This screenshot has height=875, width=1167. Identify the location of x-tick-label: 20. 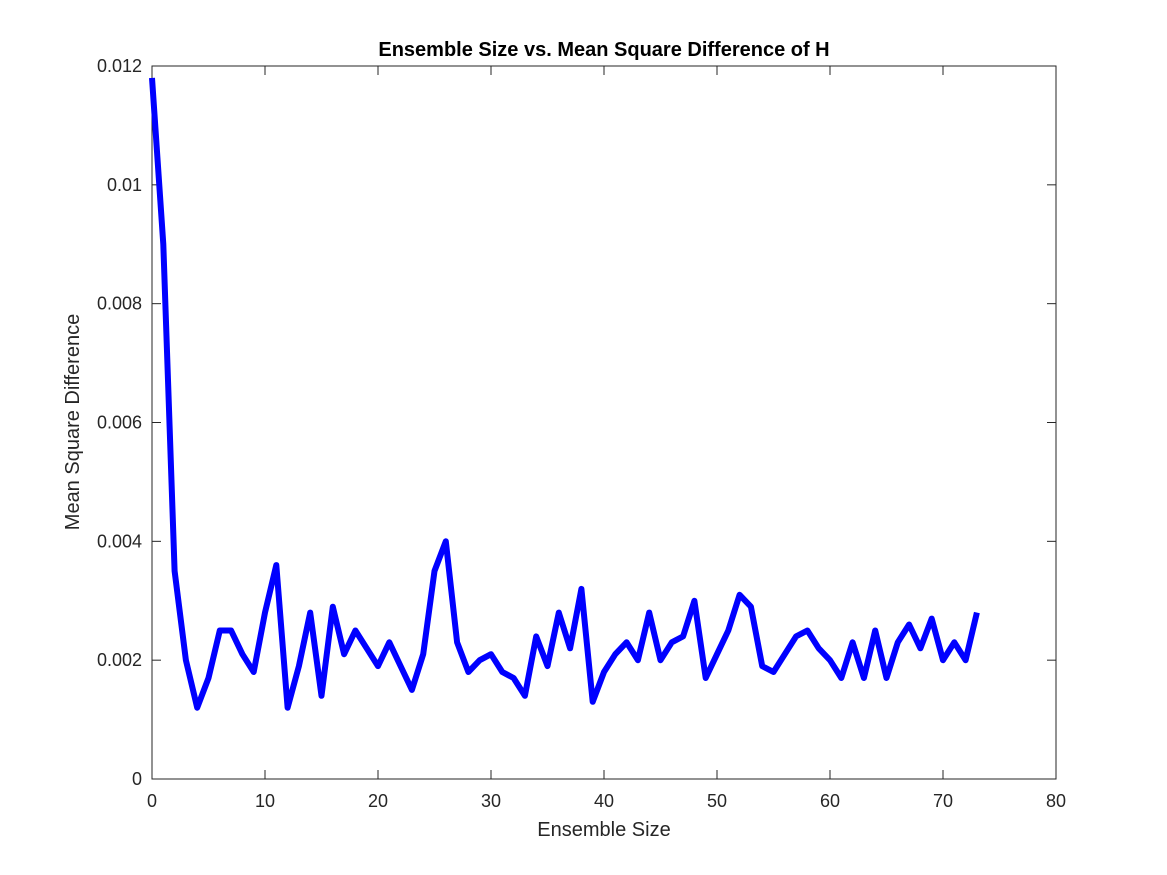
(378, 801).